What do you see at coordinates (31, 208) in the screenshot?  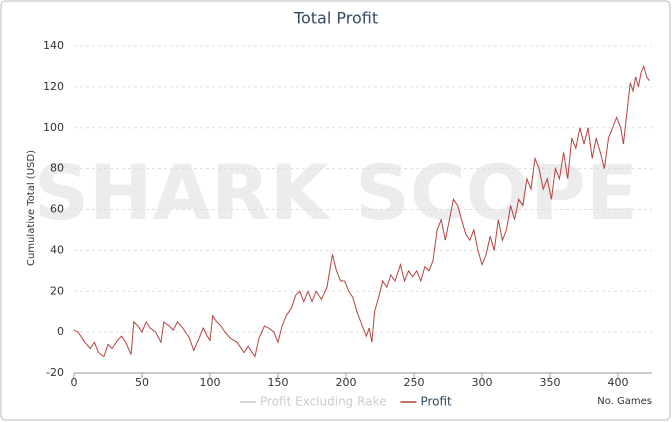 I see `y-axis-label: Cumulative Total (USD)` at bounding box center [31, 208].